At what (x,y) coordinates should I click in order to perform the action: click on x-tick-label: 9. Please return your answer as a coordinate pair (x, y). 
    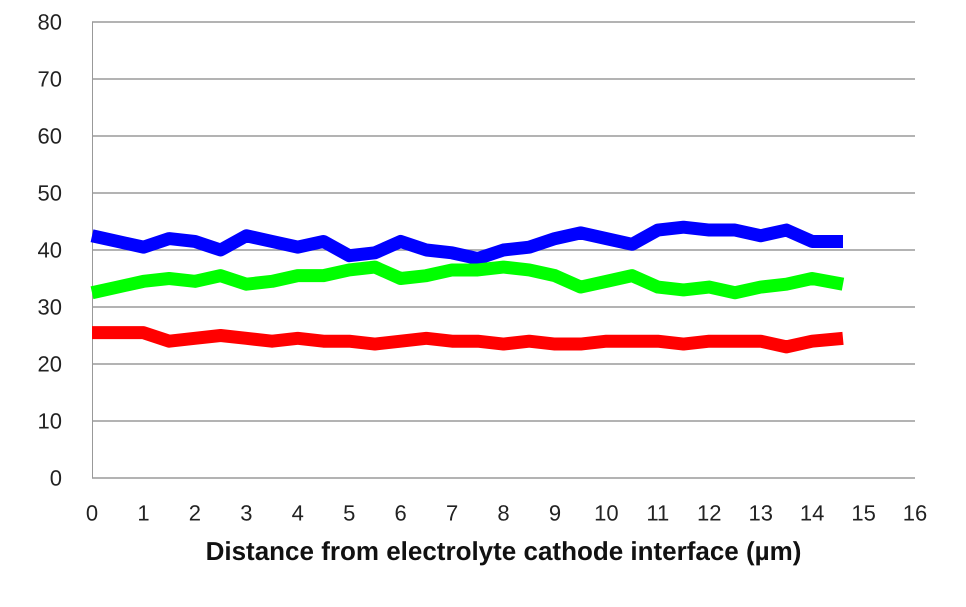
    Looking at the image, I should click on (555, 513).